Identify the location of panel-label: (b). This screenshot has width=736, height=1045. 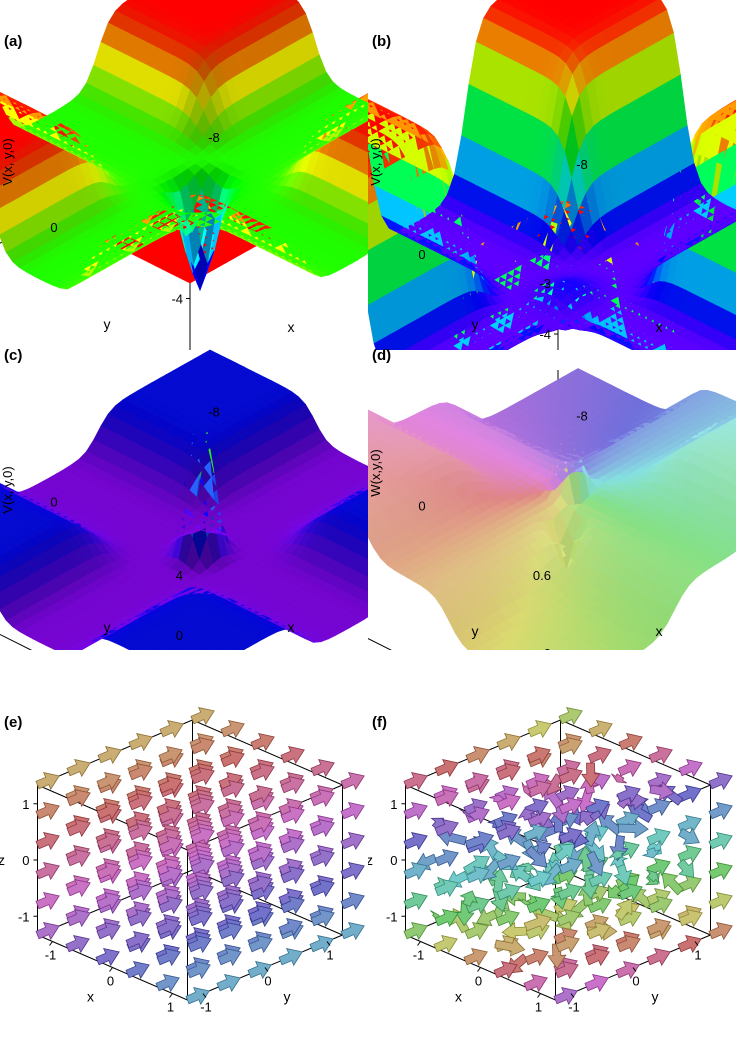
(381, 41).